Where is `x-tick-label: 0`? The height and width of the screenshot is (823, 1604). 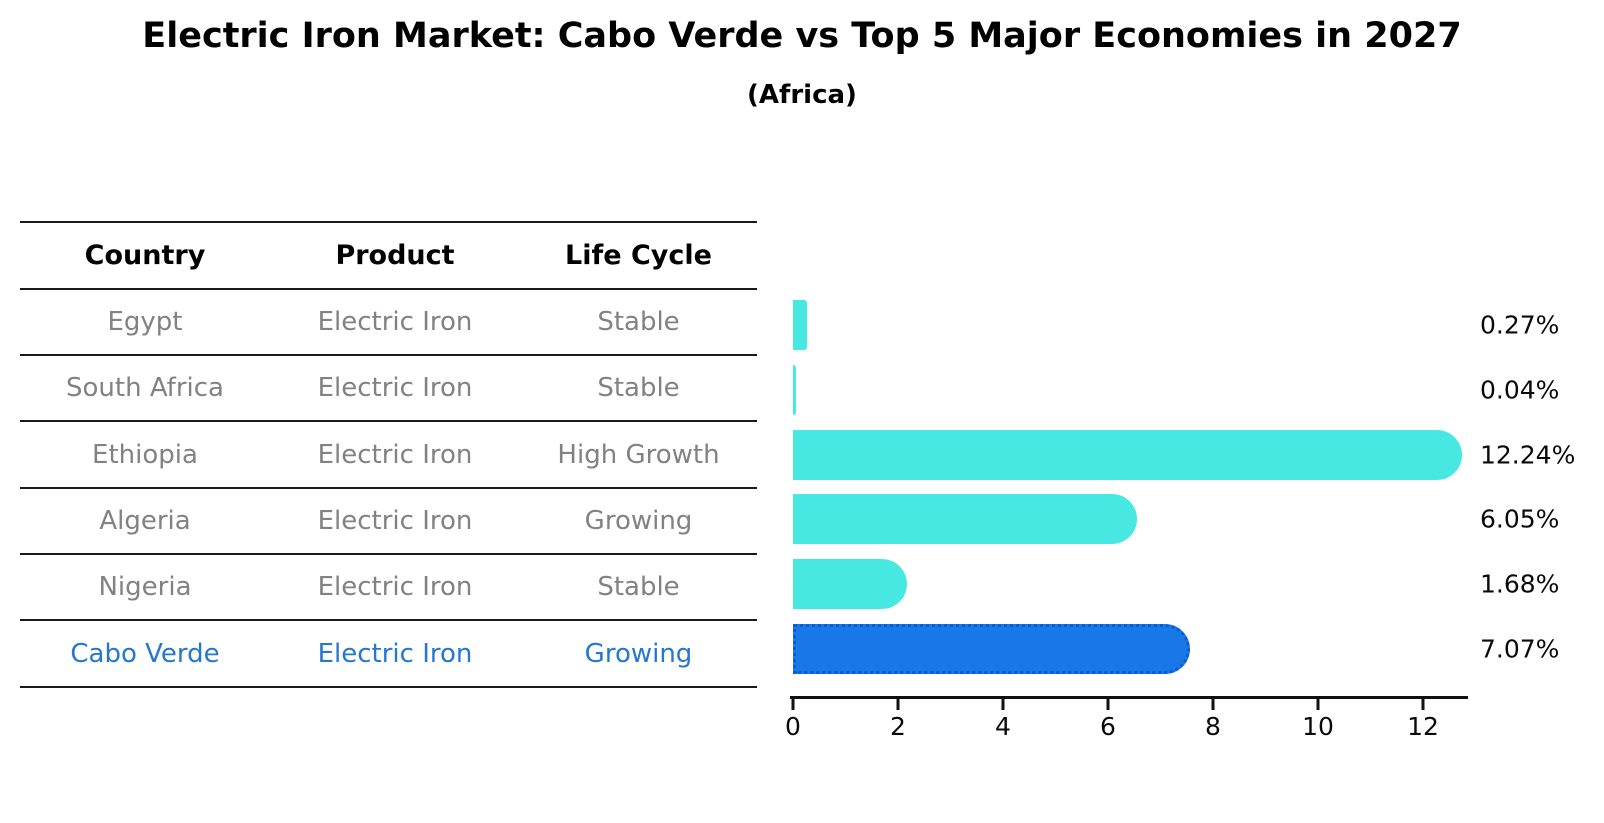 x-tick-label: 0 is located at coordinates (793, 726).